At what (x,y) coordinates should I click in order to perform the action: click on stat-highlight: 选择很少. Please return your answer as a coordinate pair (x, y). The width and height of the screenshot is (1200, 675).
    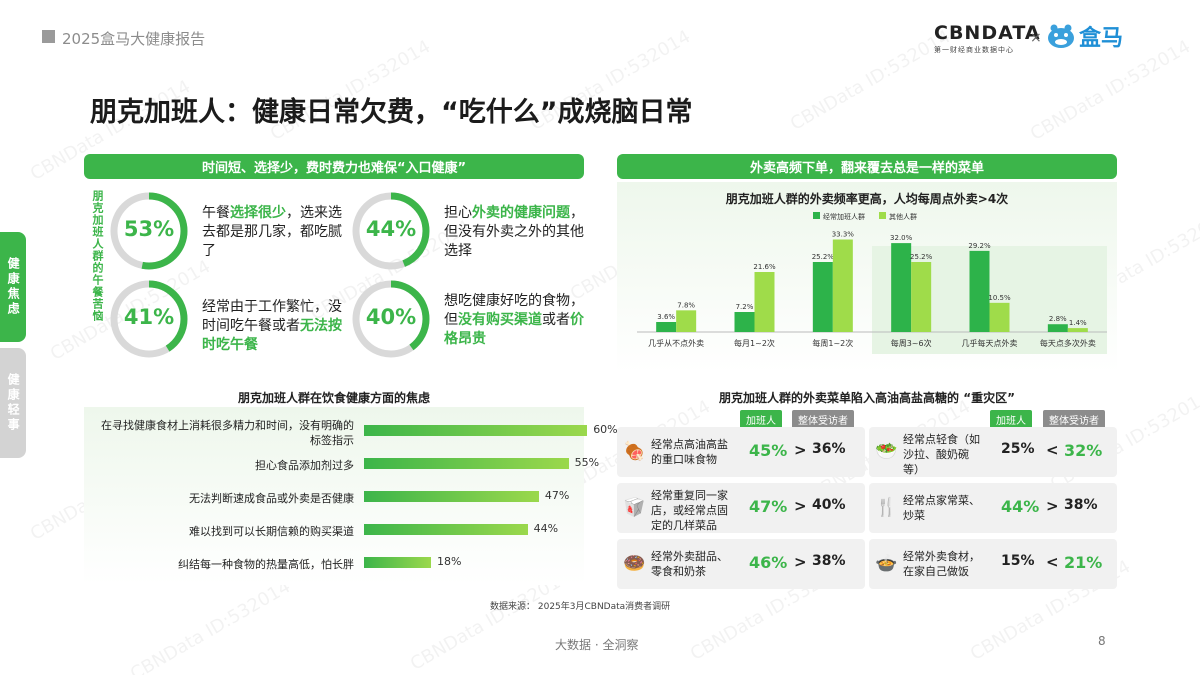
    Looking at the image, I should click on (258, 213).